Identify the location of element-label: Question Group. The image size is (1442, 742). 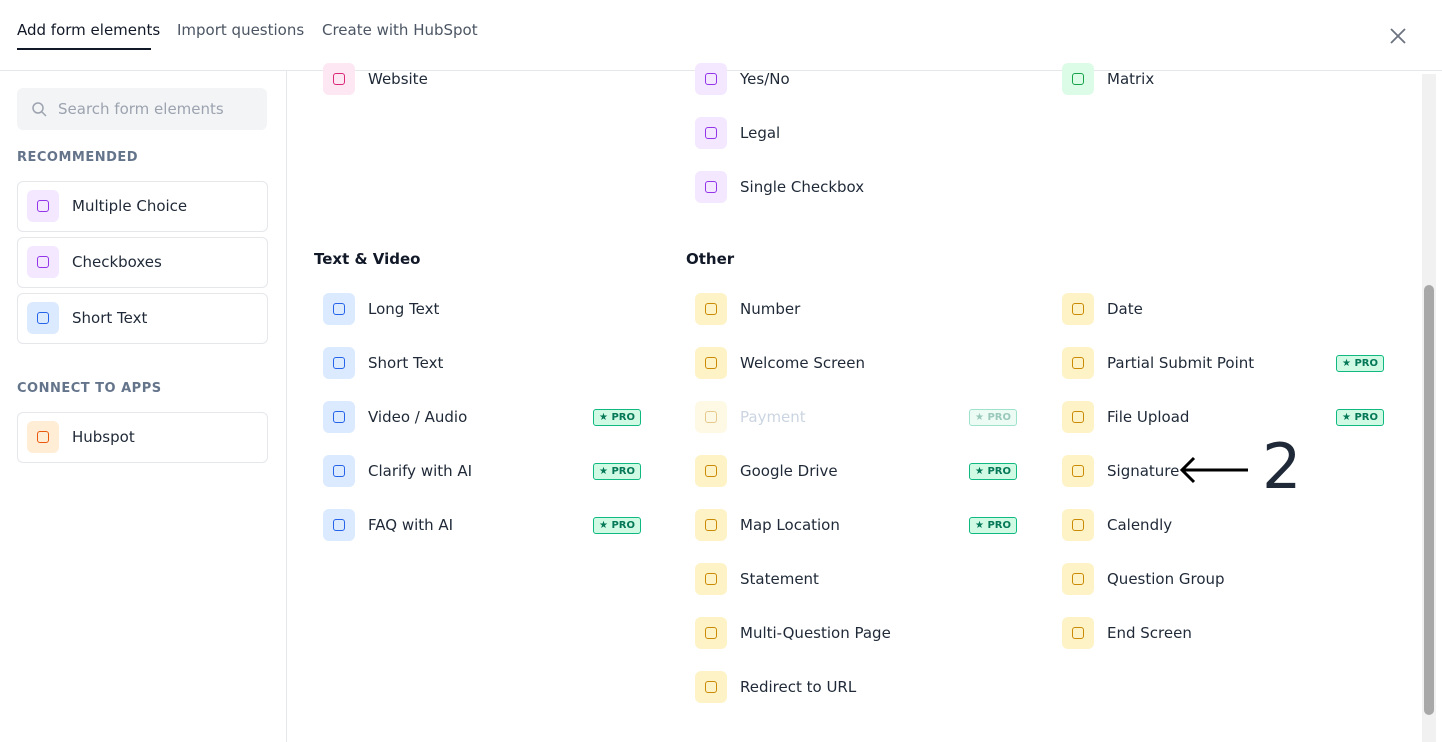
(1166, 579).